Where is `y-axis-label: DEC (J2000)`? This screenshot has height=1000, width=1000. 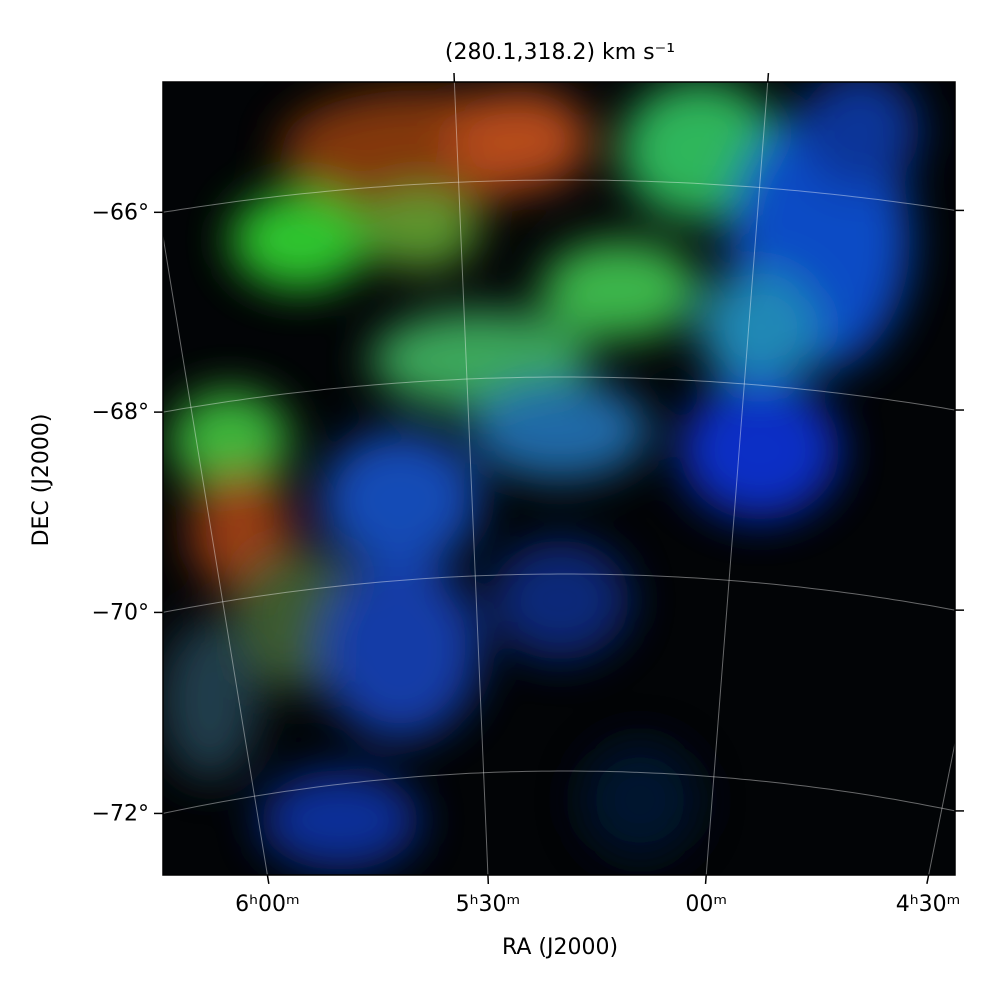
y-axis-label: DEC (J2000) is located at coordinates (41, 480).